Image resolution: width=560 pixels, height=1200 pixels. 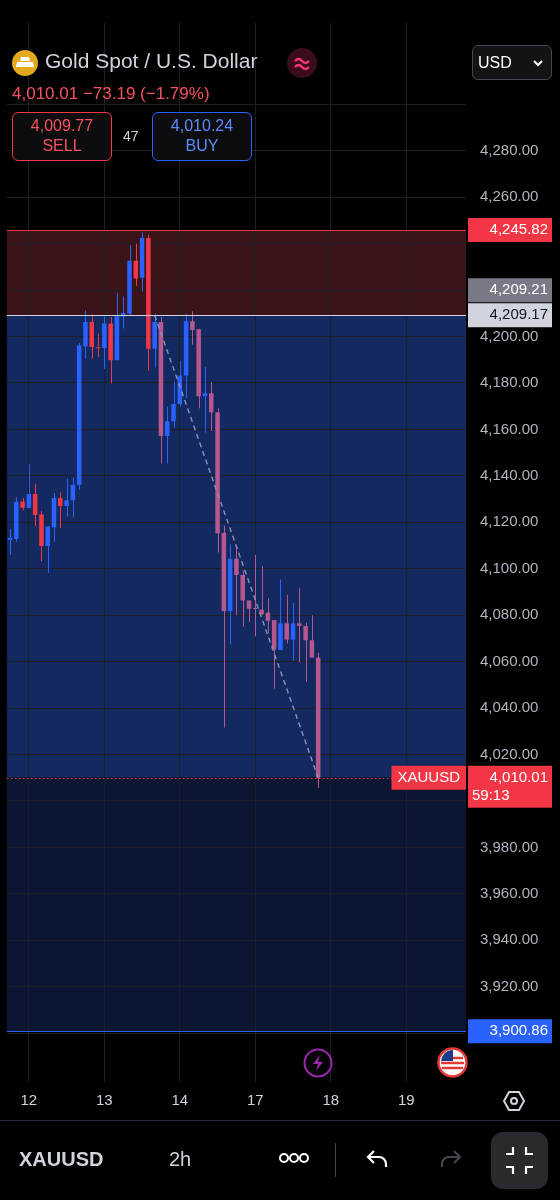 I want to click on x-tick-label: 17, so click(x=255, y=1100).